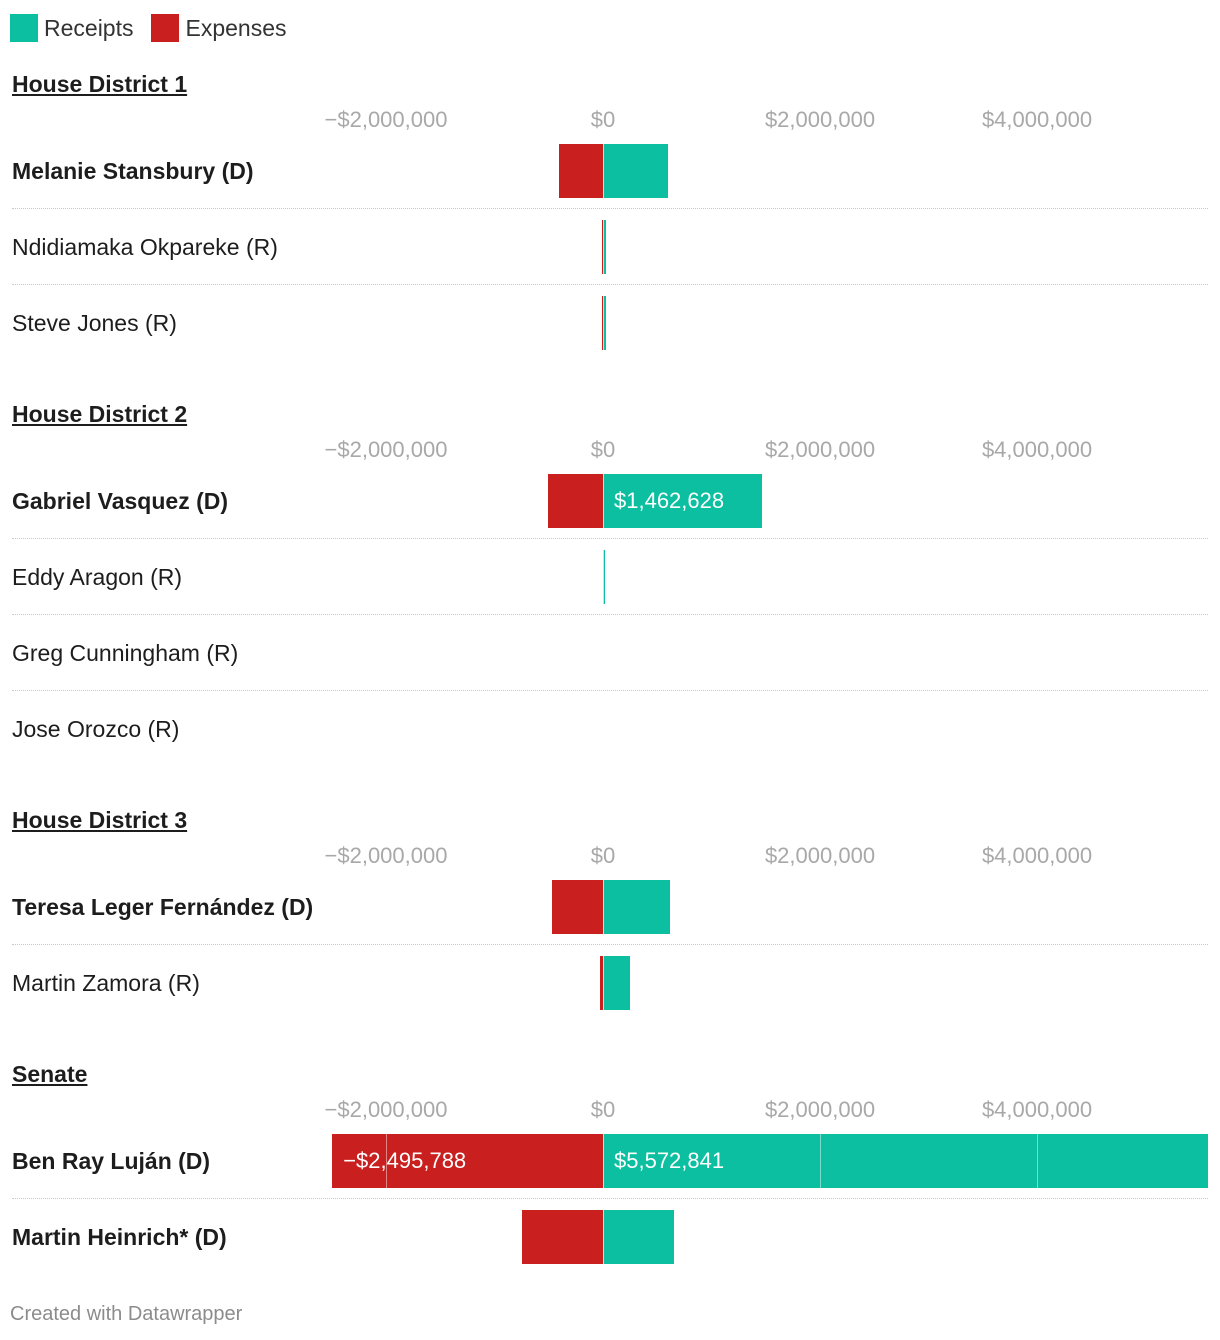 This screenshot has width=1220, height=1340. I want to click on row-label: Martin Heinrich* (D), so click(119, 1237).